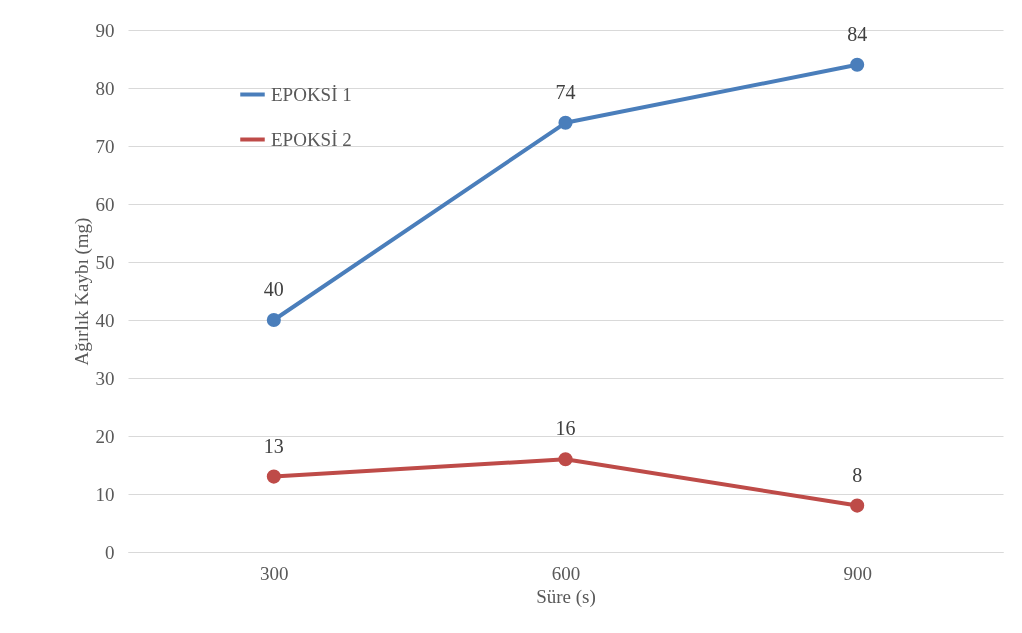  I want to click on y-tick-label: 30, so click(105, 378).